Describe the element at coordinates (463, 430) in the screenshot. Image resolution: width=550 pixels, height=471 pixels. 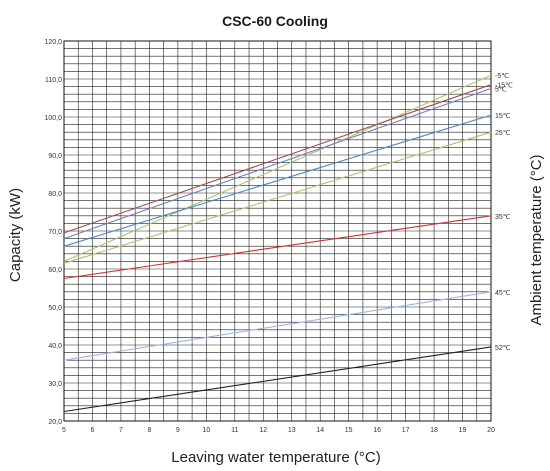
I see `x-tick-label: 19` at that location.